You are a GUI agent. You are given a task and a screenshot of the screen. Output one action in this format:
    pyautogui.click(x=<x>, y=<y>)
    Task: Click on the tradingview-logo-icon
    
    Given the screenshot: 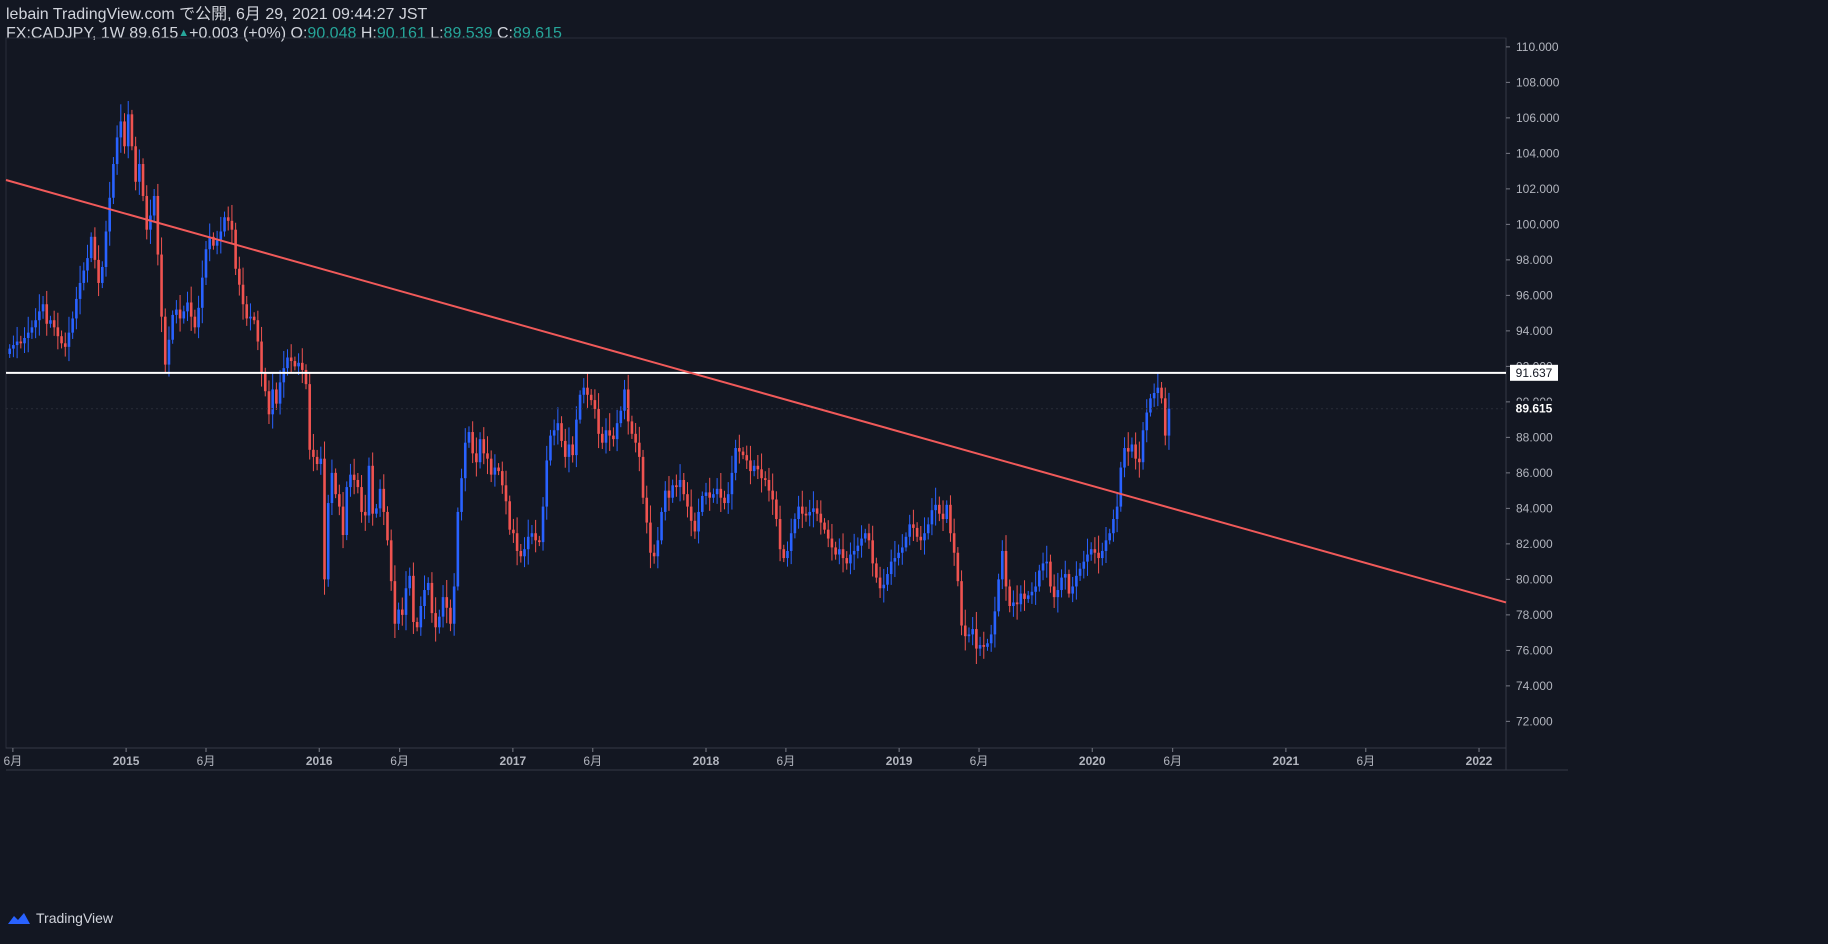 What is the action you would take?
    pyautogui.click(x=19, y=918)
    